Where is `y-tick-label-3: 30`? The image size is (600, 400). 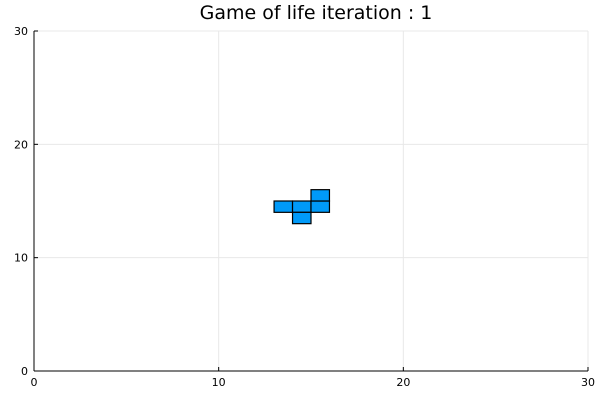 y-tick-label-3: 30 is located at coordinates (21, 31).